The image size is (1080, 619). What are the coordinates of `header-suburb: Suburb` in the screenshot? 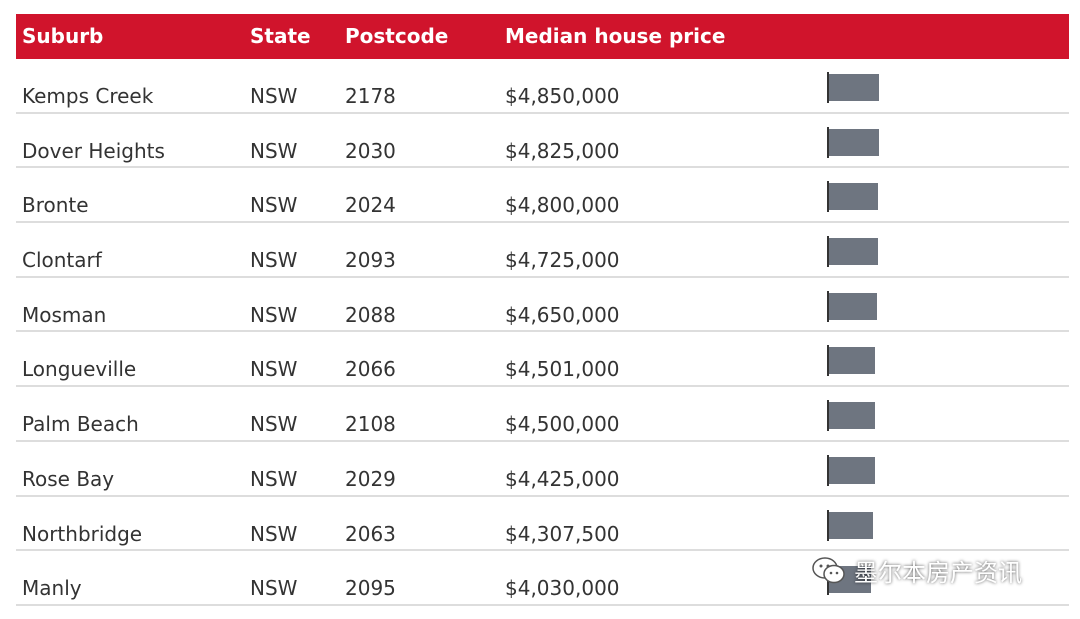 It's located at (63, 36).